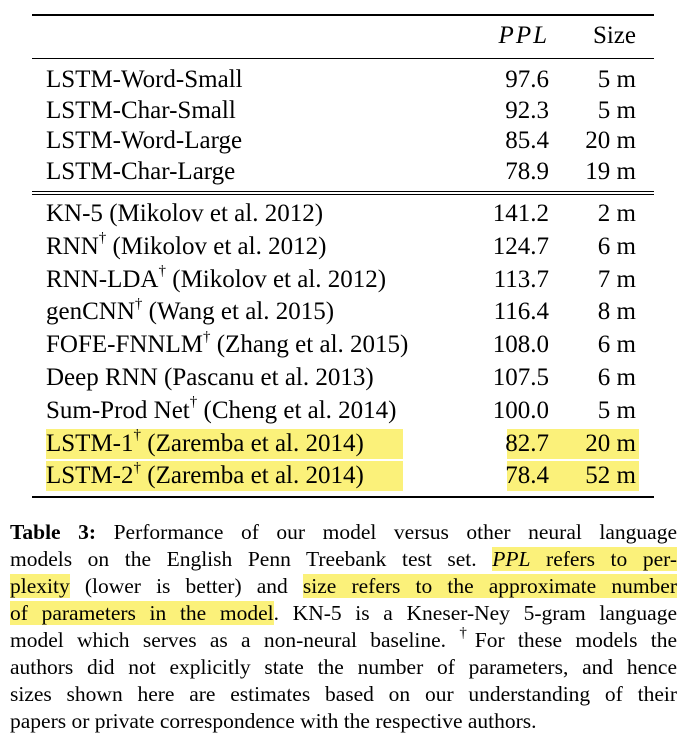  What do you see at coordinates (102, 377) in the screenshot?
I see `model-name: Deep RNN` at bounding box center [102, 377].